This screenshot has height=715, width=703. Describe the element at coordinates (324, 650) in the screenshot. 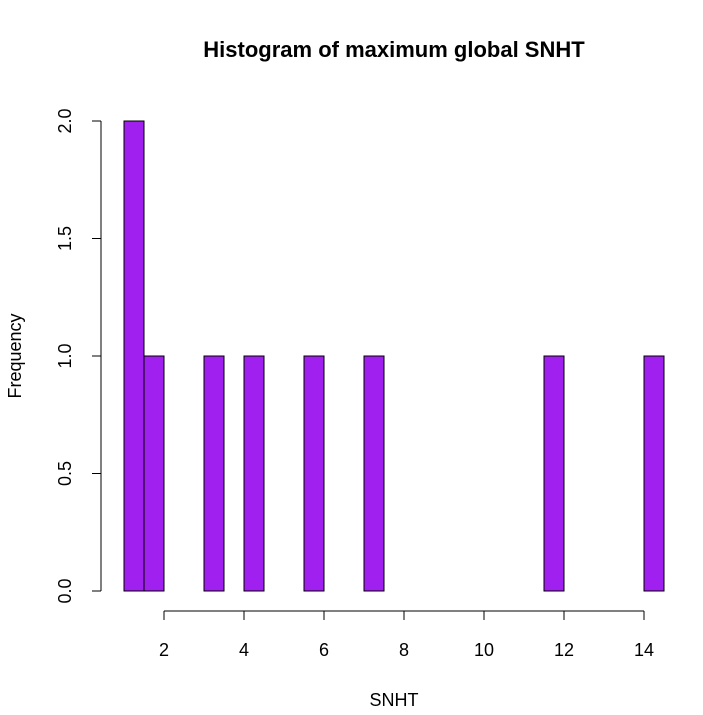

I see `x-tick-label: 6` at that location.